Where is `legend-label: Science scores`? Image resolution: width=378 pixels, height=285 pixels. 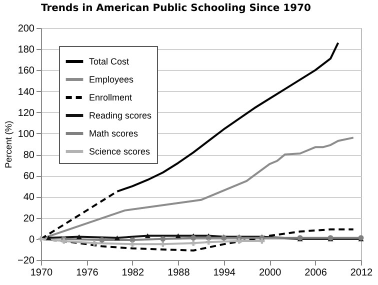
legend-label: Science scores is located at coordinates (120, 151).